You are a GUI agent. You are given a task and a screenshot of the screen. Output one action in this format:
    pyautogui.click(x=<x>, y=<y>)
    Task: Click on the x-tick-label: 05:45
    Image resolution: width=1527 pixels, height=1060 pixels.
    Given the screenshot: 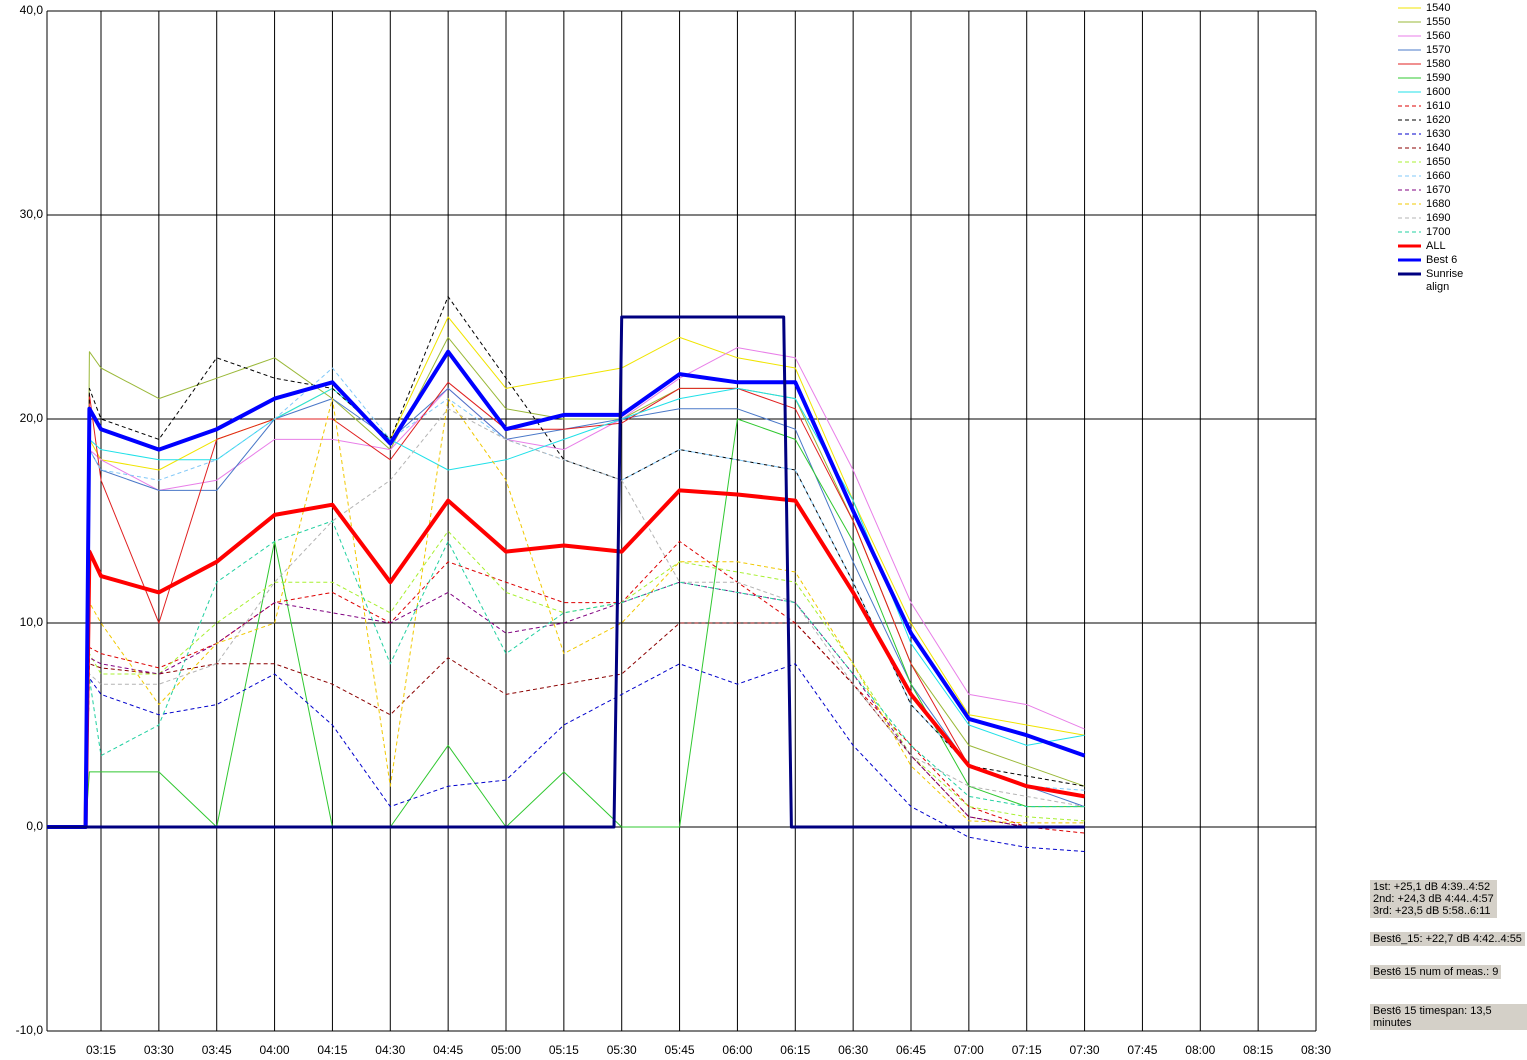 What is the action you would take?
    pyautogui.click(x=680, y=1050)
    